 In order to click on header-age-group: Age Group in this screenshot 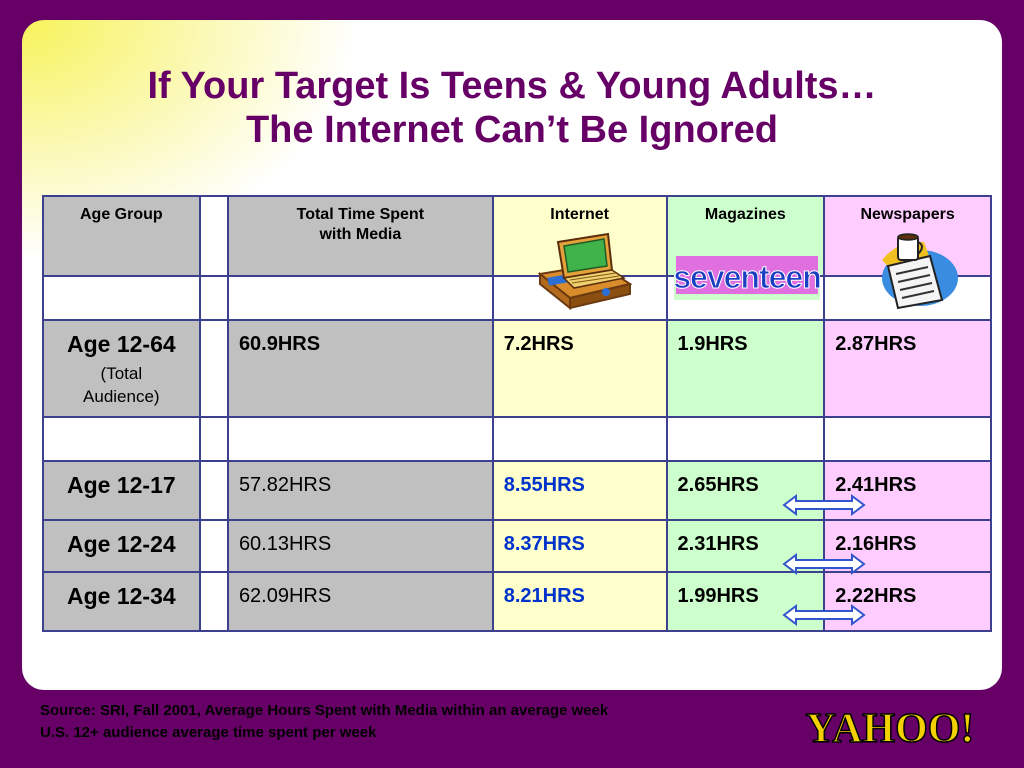, I will do `click(121, 236)`.